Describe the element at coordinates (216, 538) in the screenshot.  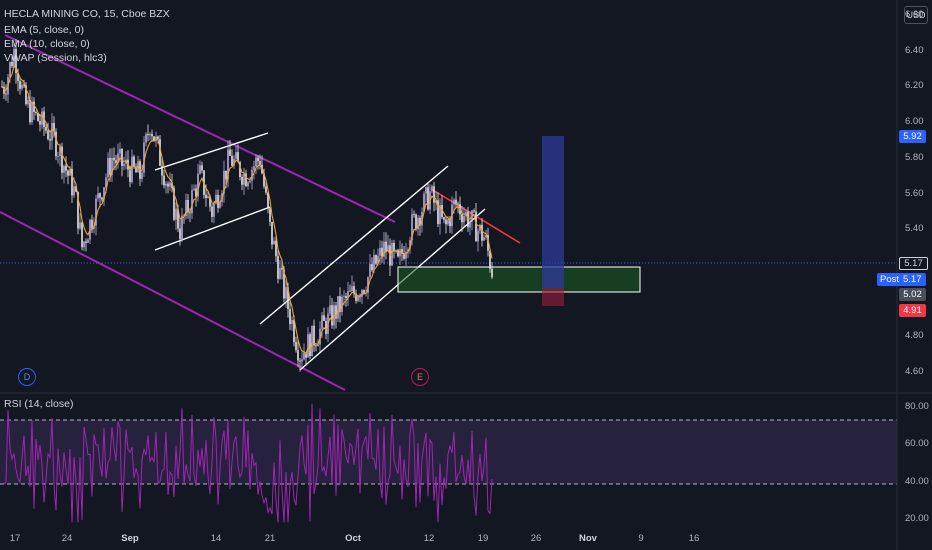
I see `time-tick-label: 14` at that location.